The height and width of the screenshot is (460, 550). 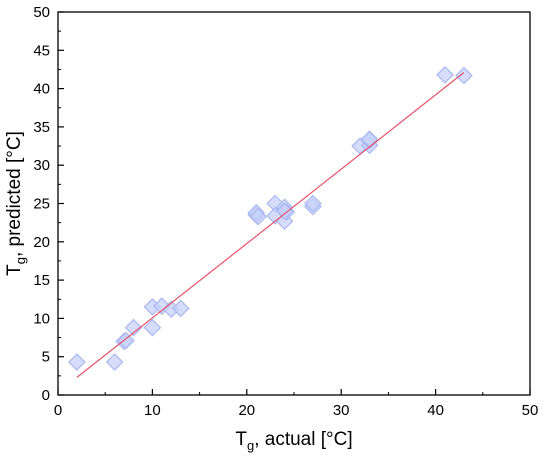 I want to click on x-tick-label: 50, so click(x=530, y=410).